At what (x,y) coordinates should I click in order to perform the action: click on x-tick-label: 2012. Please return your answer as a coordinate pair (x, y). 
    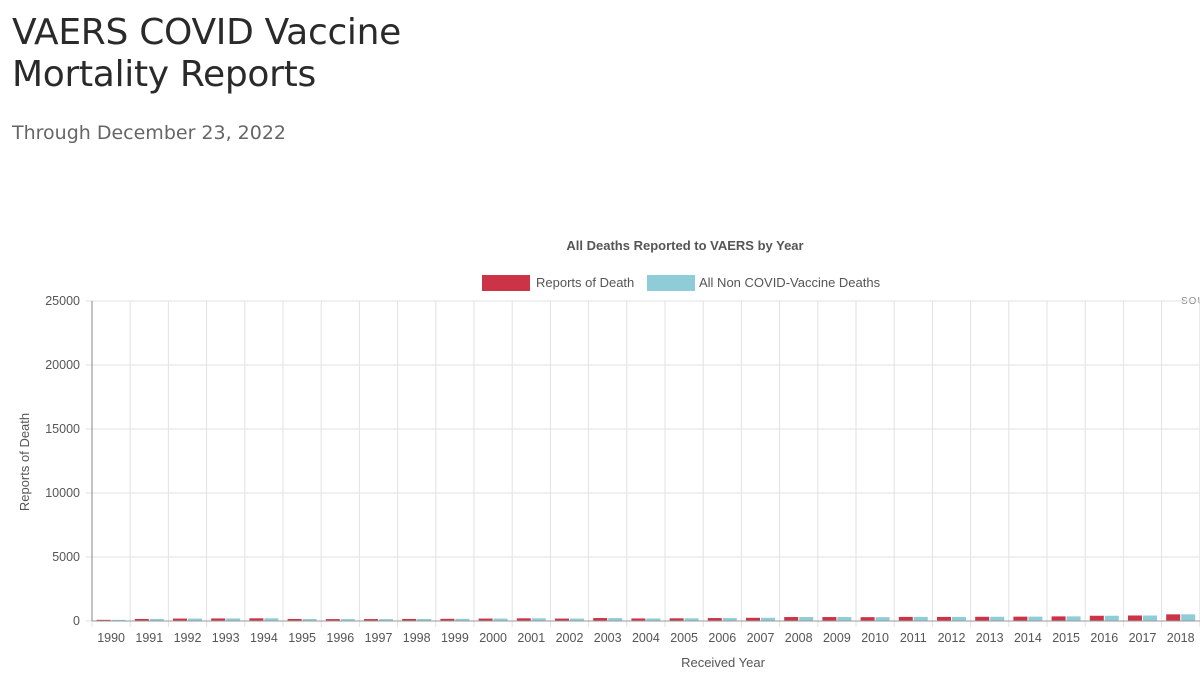
    Looking at the image, I should click on (952, 638).